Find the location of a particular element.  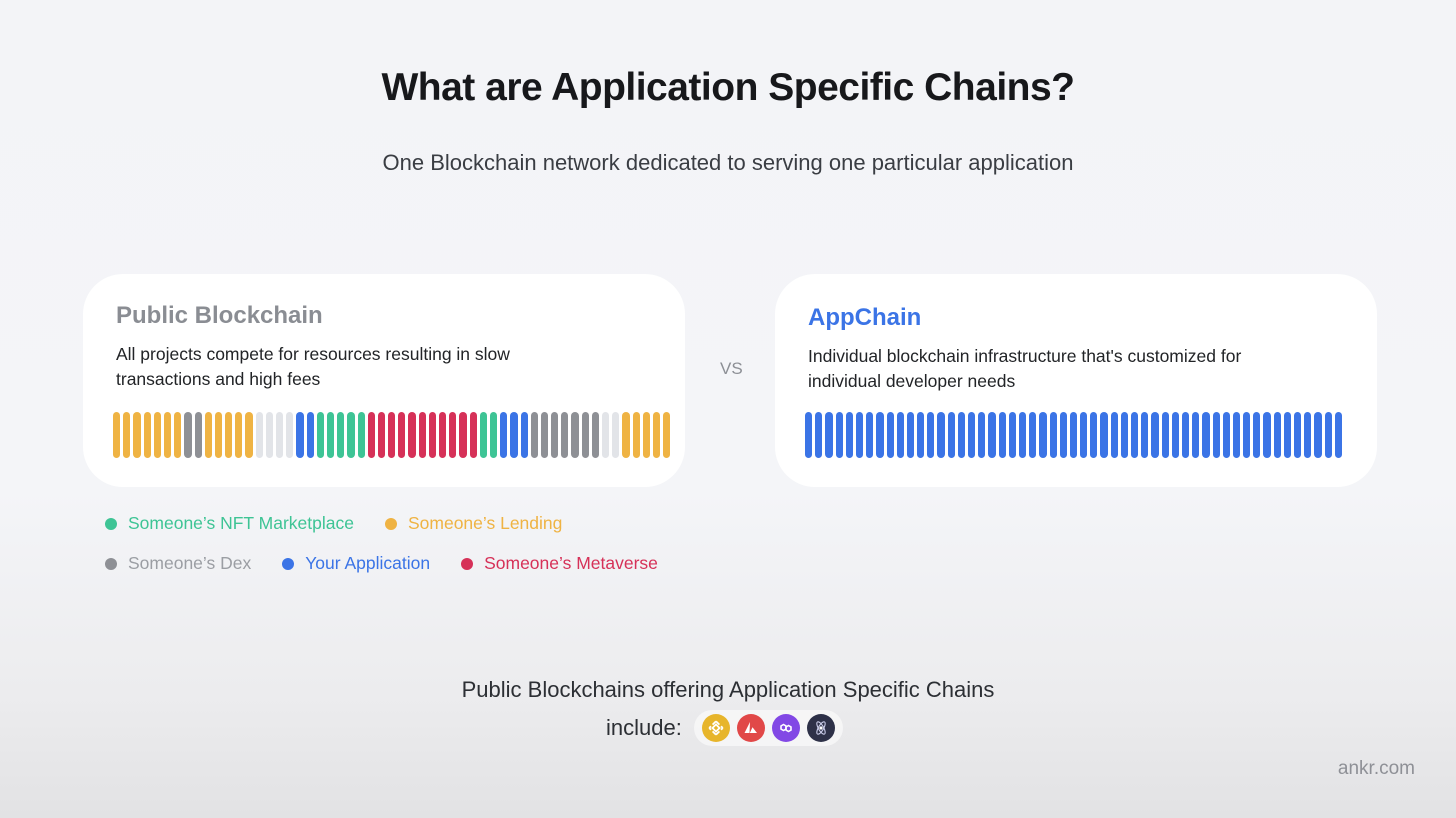

public-blockchain-title: Public Blockchain is located at coordinates (219, 315).